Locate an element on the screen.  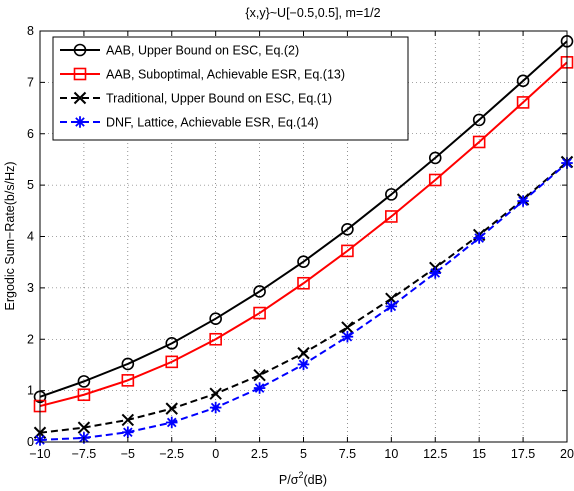
legend-item-3: Traditional, Upper Bound on ESC, Eq.(1) is located at coordinates (196, 99).